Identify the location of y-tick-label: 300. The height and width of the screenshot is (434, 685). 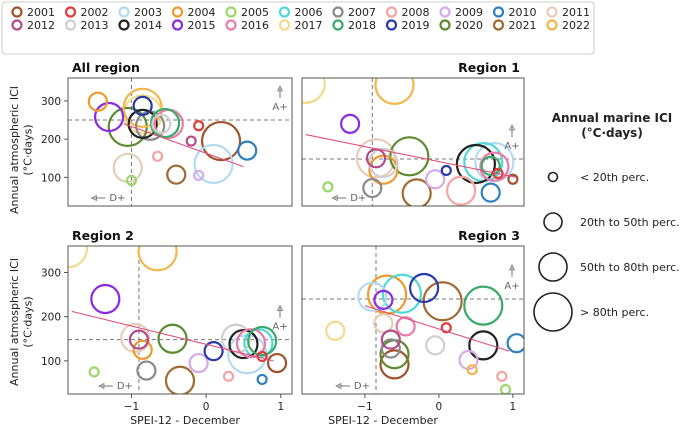
(51, 274).